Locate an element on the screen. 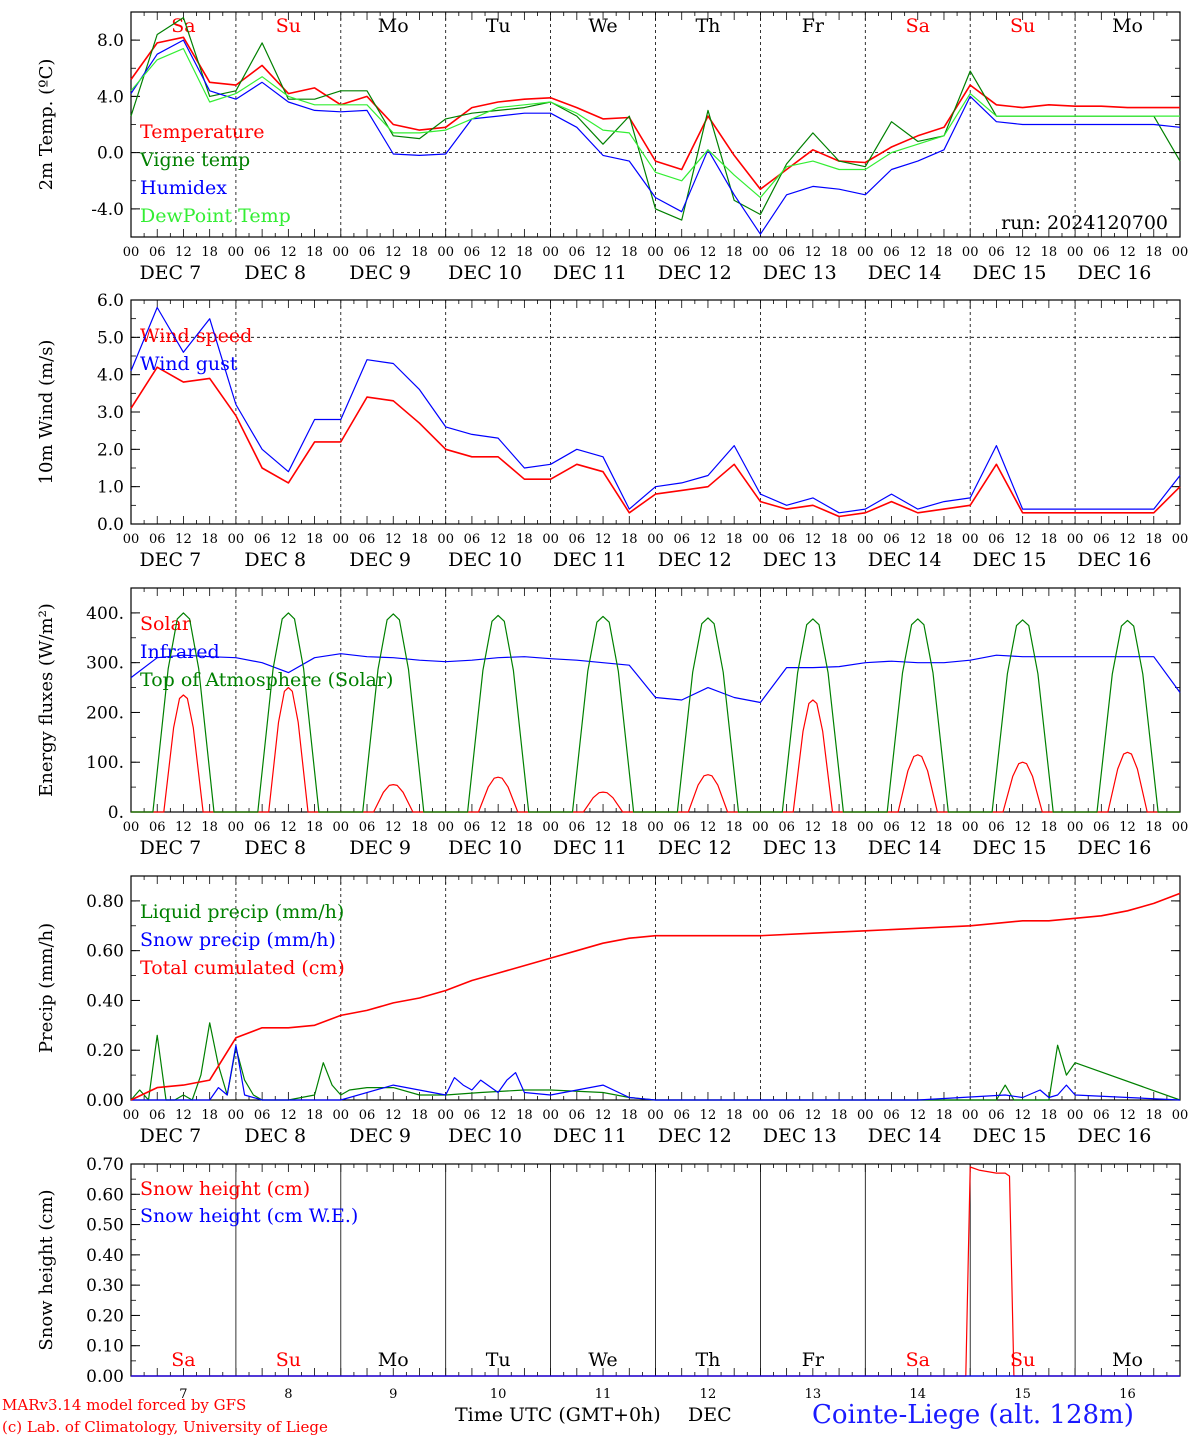  date-label: 9 is located at coordinates (393, 1394).